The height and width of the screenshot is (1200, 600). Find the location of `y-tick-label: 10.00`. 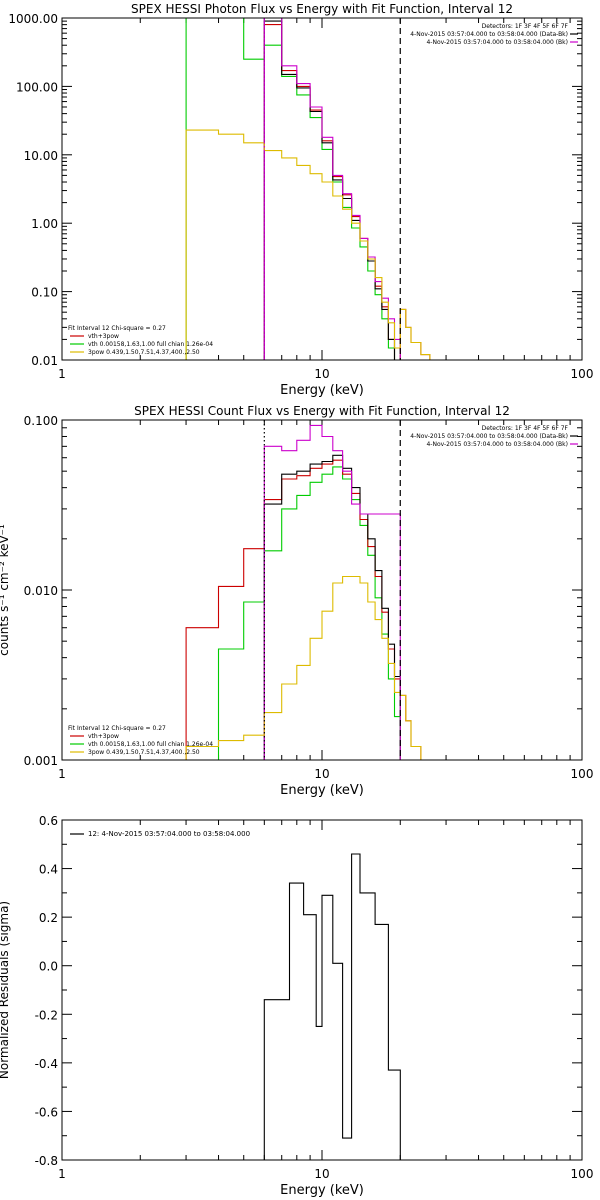

y-tick-label: 10.00 is located at coordinates (41, 156).